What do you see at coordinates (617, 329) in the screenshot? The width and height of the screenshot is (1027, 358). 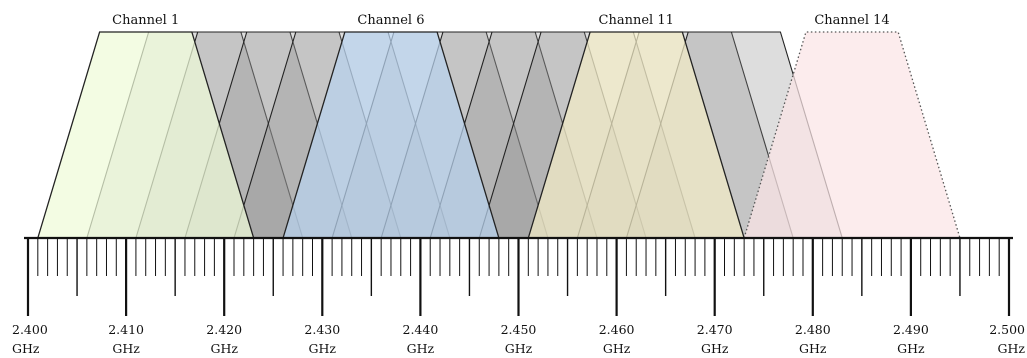 I see `tick-label-value: 2.460` at bounding box center [617, 329].